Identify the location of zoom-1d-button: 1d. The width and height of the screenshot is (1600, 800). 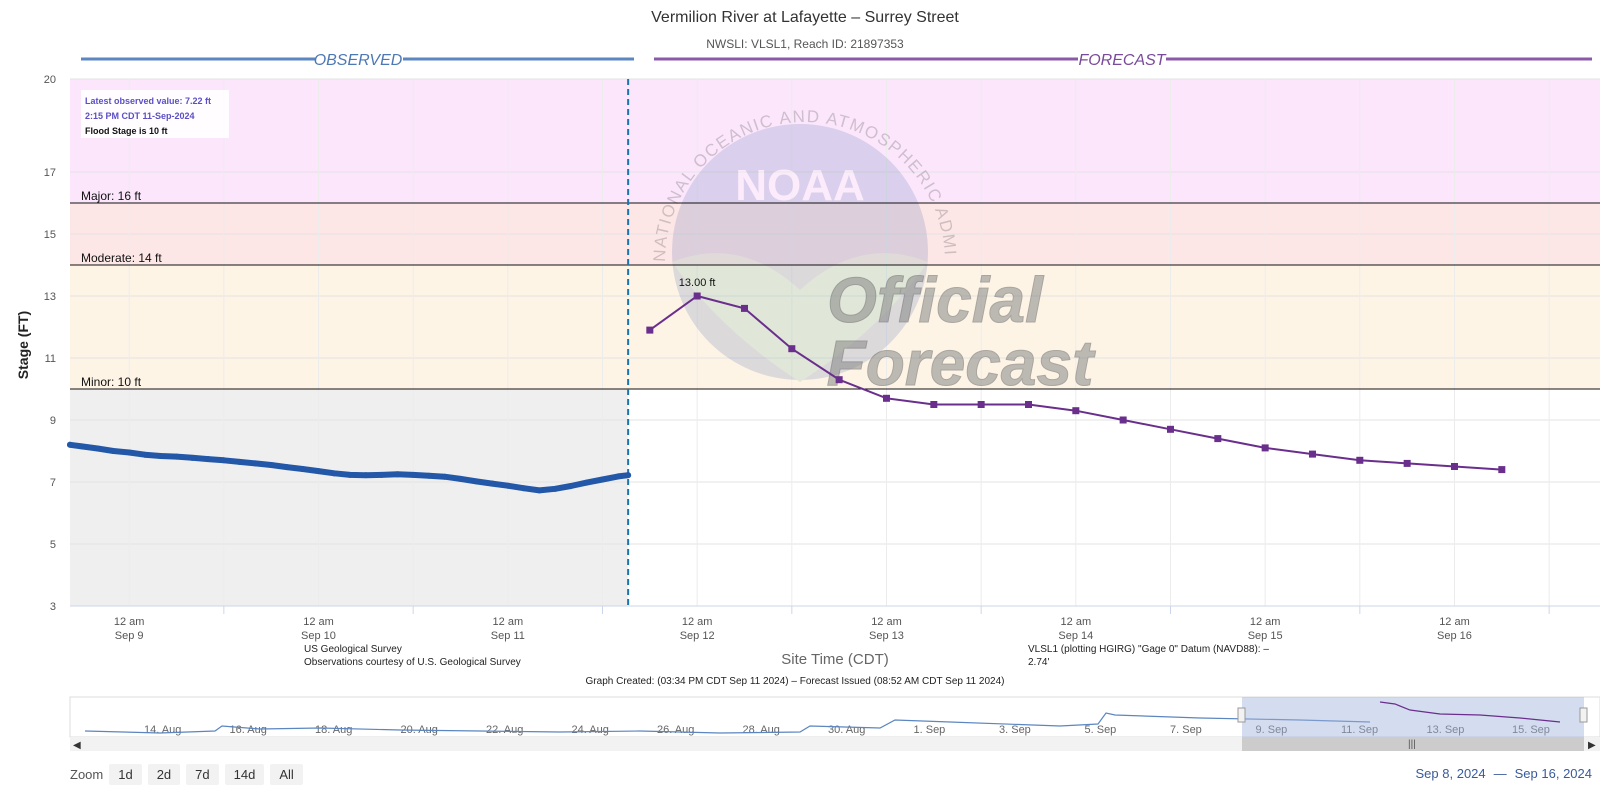
(125, 774).